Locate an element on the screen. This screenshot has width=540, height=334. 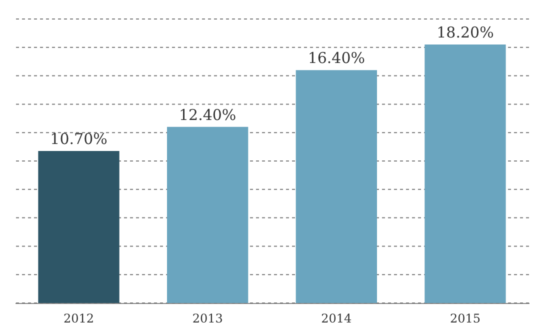
x-tick-label: 2014 is located at coordinates (336, 319).